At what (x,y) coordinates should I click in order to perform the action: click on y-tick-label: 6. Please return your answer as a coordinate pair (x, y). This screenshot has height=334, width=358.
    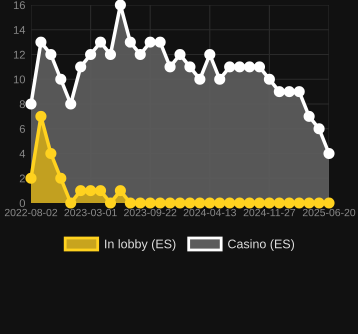
    Looking at the image, I should click on (22, 129).